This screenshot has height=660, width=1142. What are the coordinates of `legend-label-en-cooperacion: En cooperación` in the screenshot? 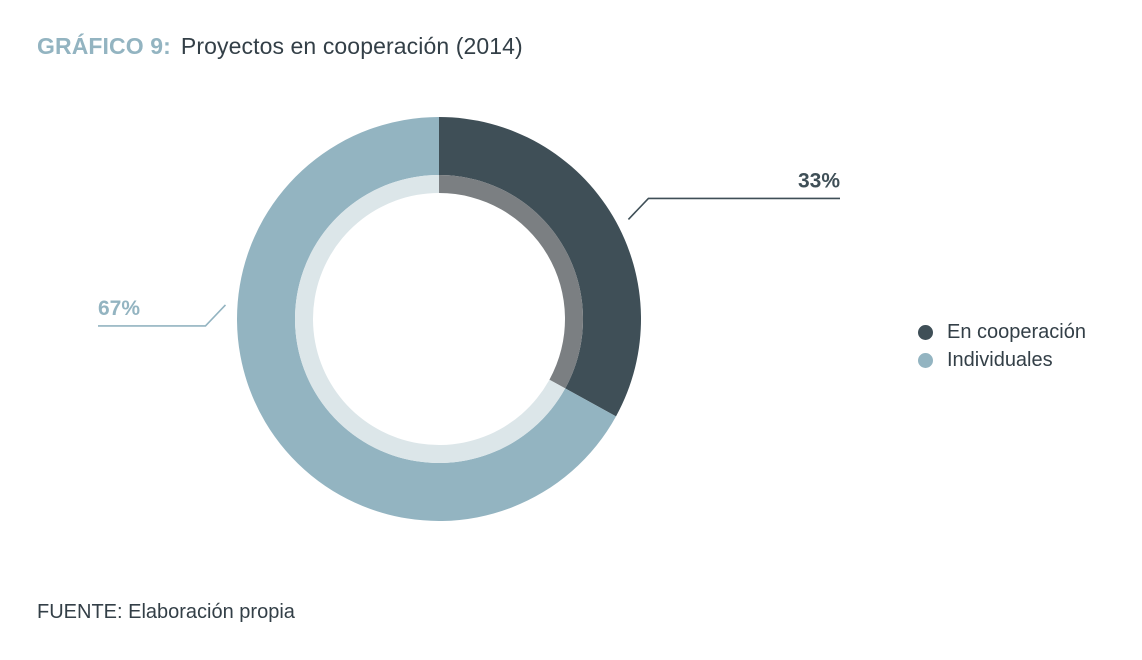 It's located at (1016, 331).